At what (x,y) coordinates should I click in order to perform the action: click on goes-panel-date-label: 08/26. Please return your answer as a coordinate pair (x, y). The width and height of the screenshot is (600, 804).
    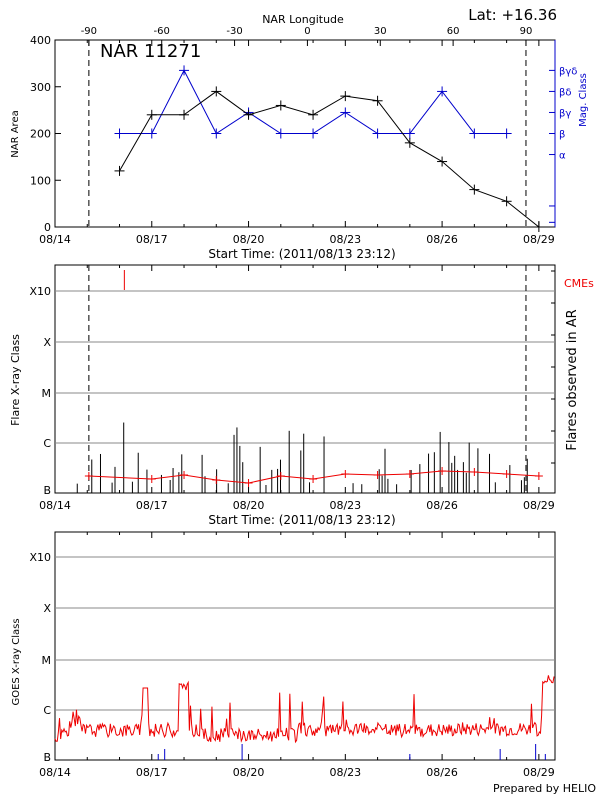
    Looking at the image, I should click on (442, 772).